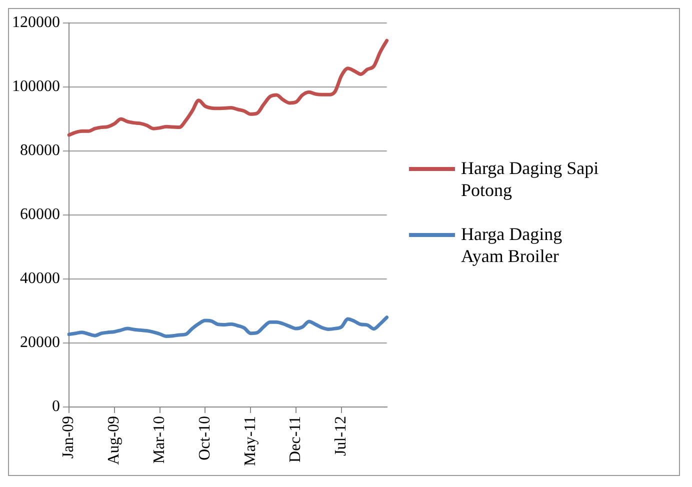 This screenshot has width=692, height=487. I want to click on y-tick-label: 120000, so click(36, 23).